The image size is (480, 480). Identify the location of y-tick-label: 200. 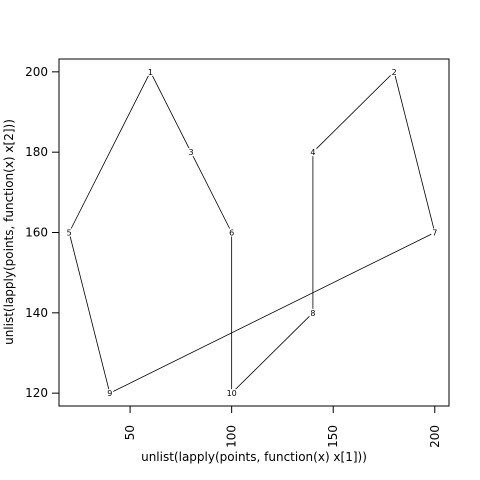
(36, 72).